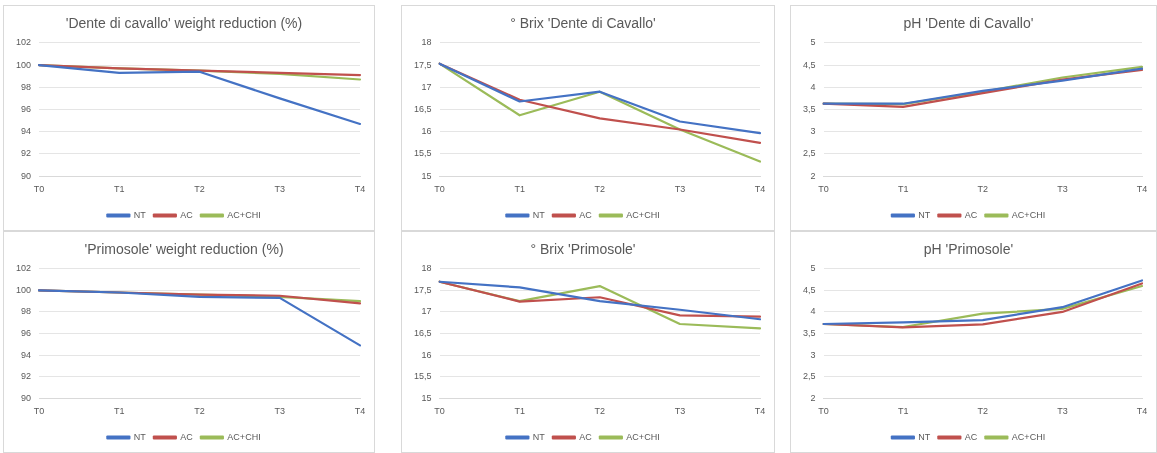 Image resolution: width=1157 pixels, height=453 pixels. What do you see at coordinates (583, 23) in the screenshot?
I see `chart-title: ° Brix 'Dente di Cavallo'` at bounding box center [583, 23].